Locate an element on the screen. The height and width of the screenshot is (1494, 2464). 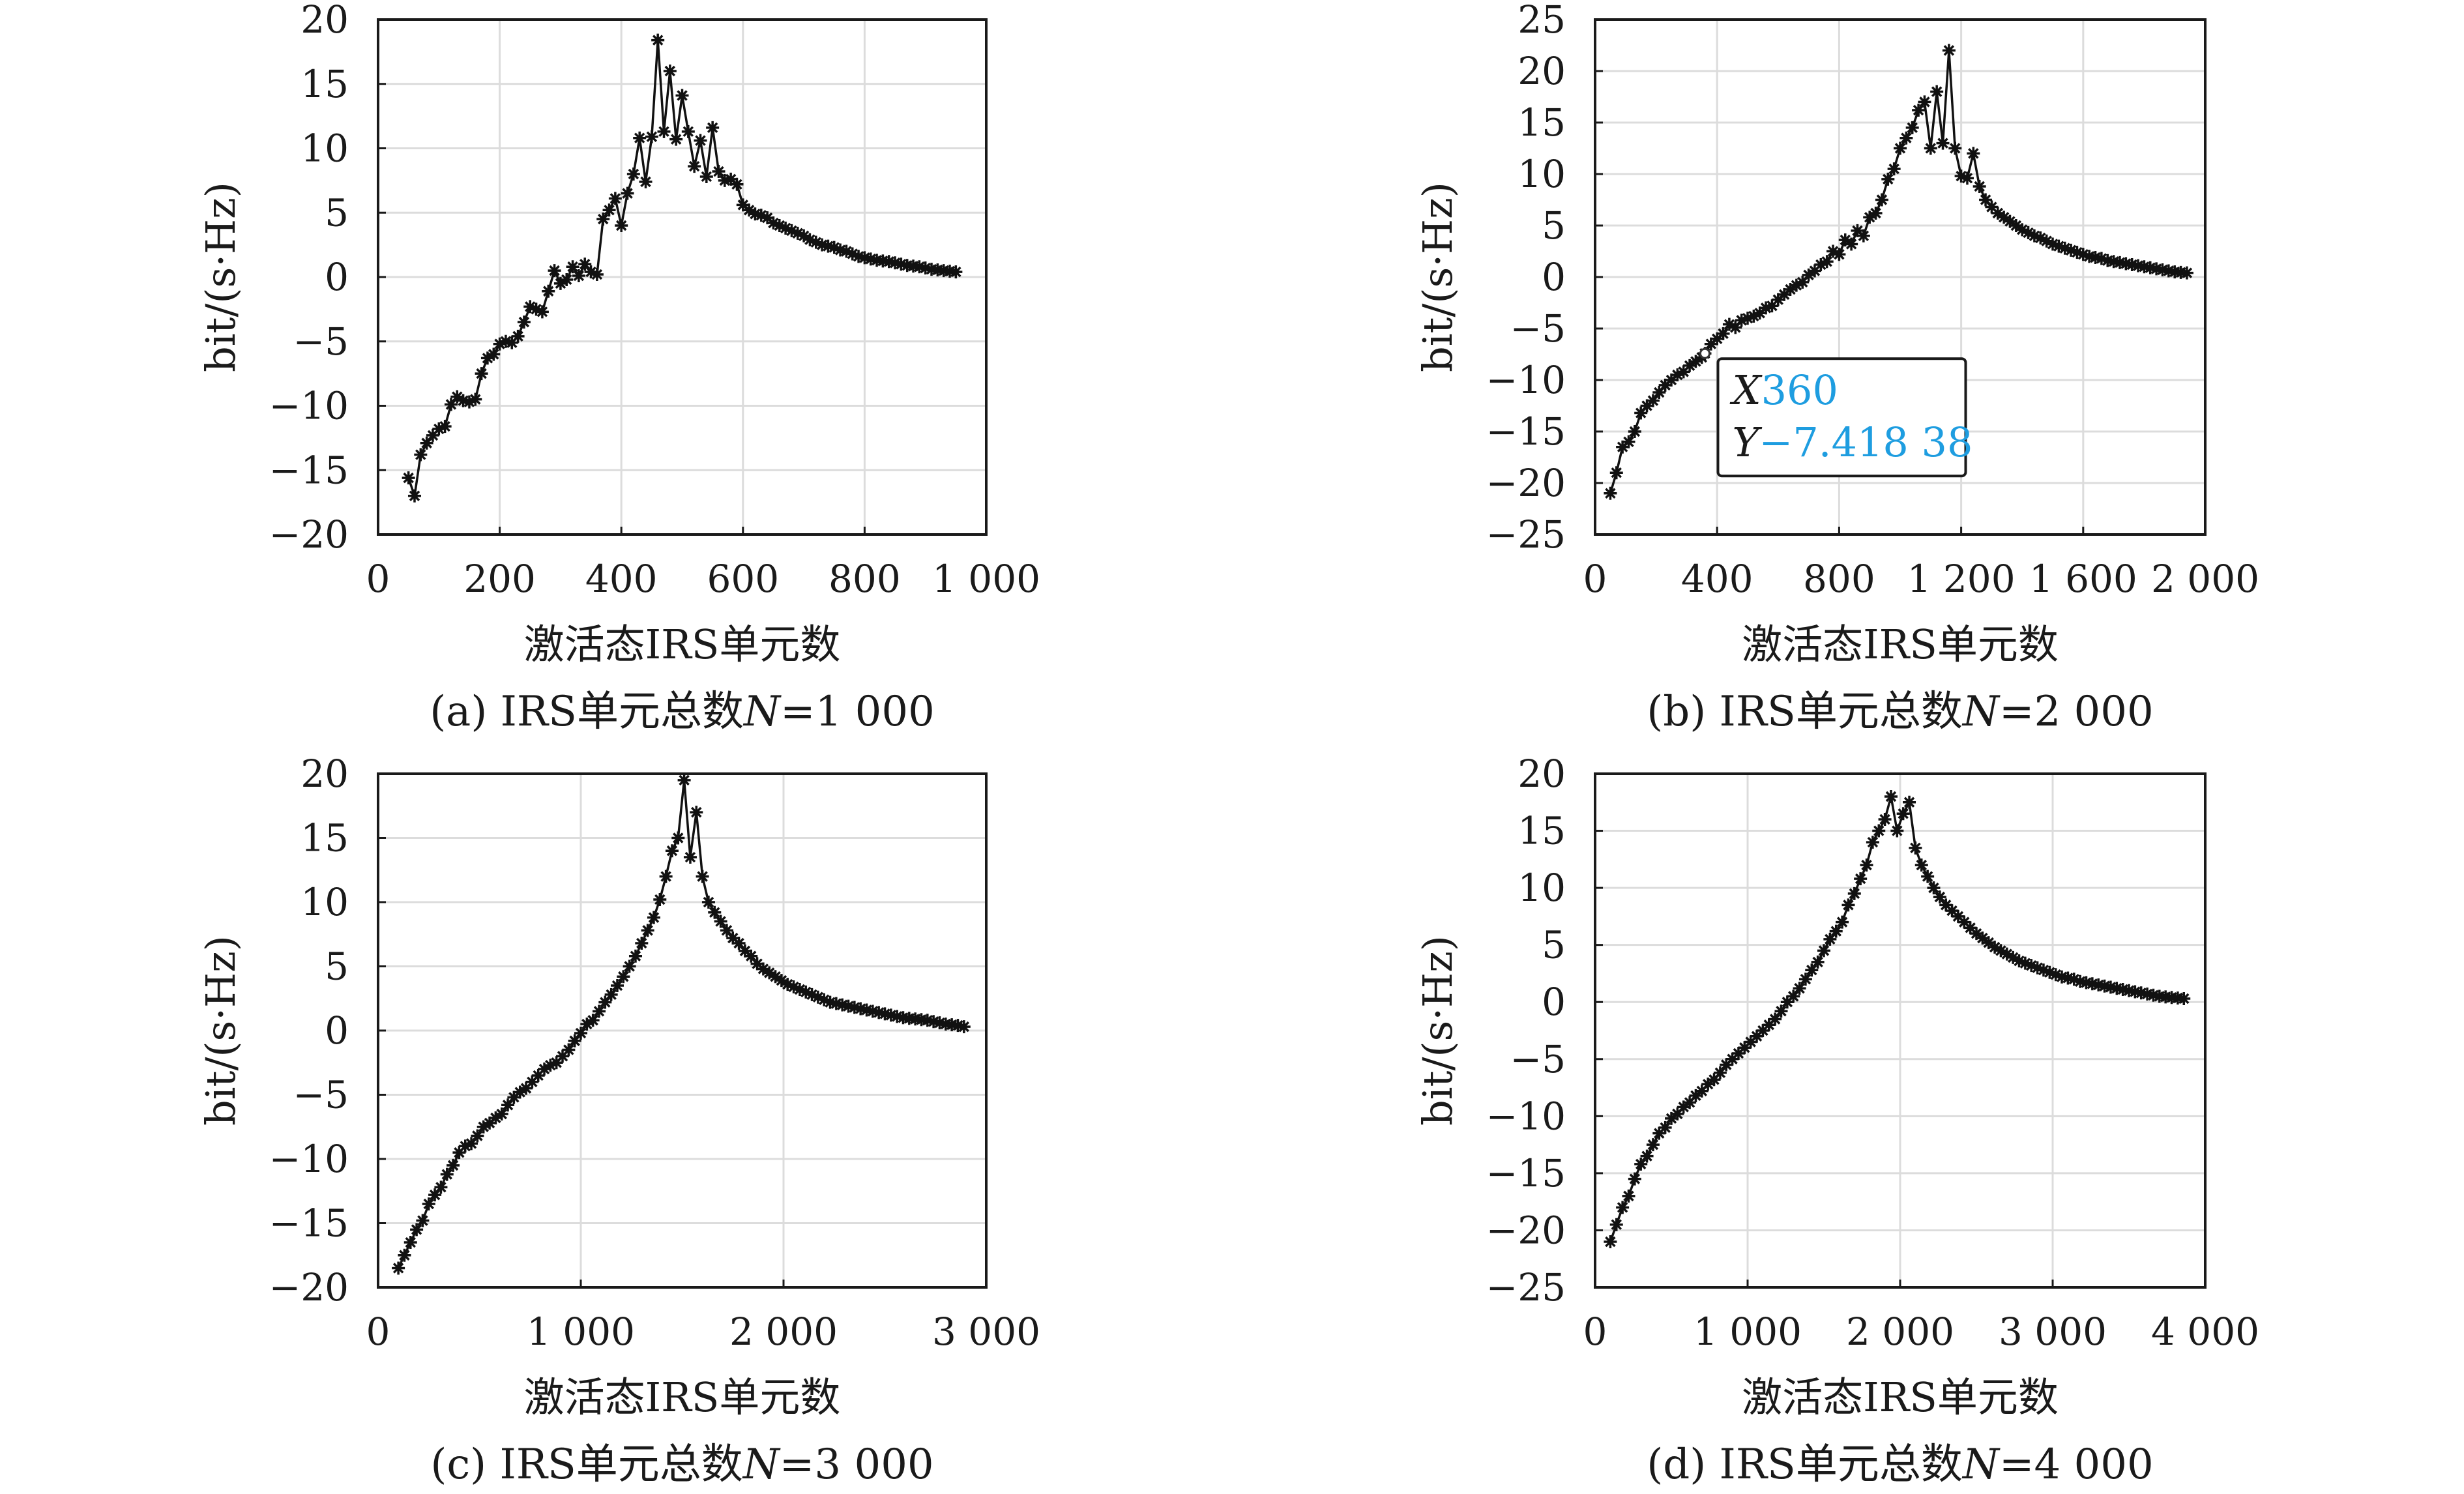
datatip-x: X360 is located at coordinates (1784, 390).